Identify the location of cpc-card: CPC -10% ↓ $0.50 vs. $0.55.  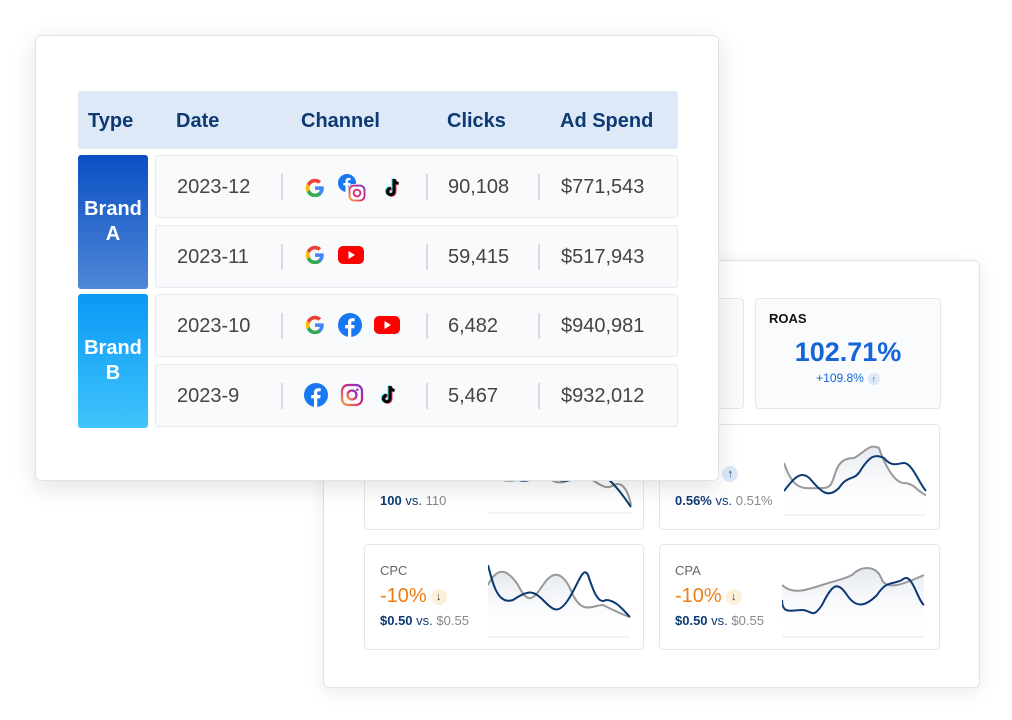
(504, 597).